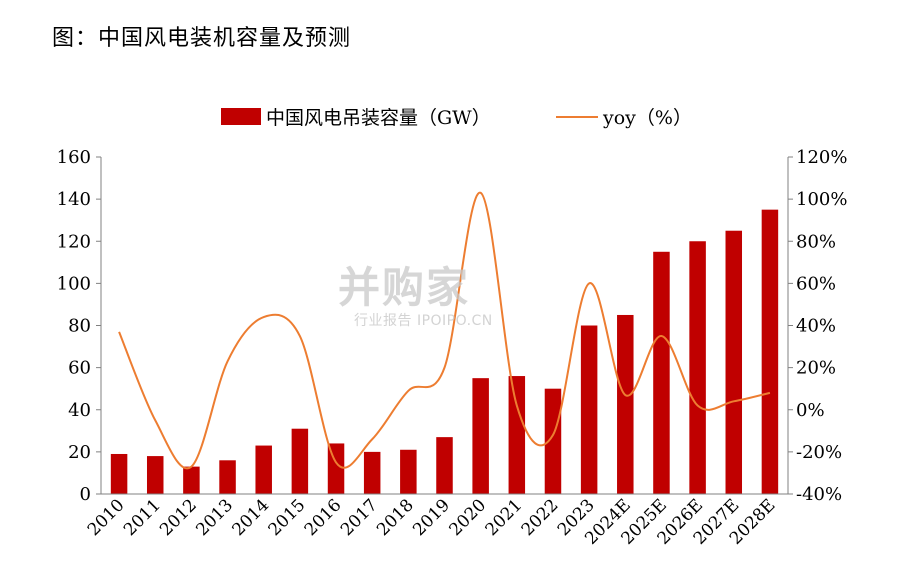 This screenshot has width=900, height=581. What do you see at coordinates (589, 409) in the screenshot?
I see `bar-2023` at bounding box center [589, 409].